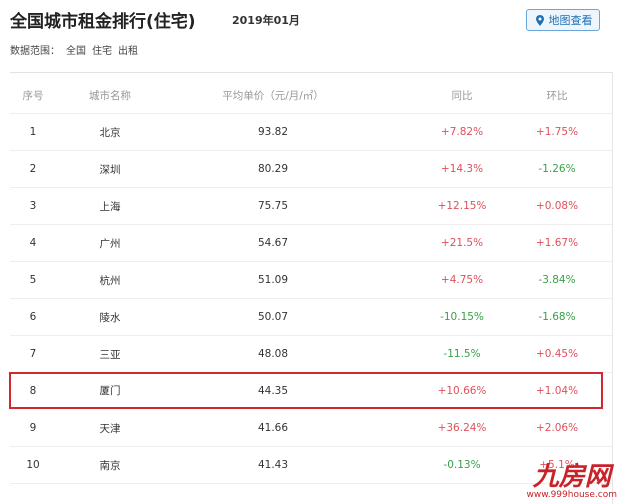  I want to click on rank: 9, so click(33, 428).